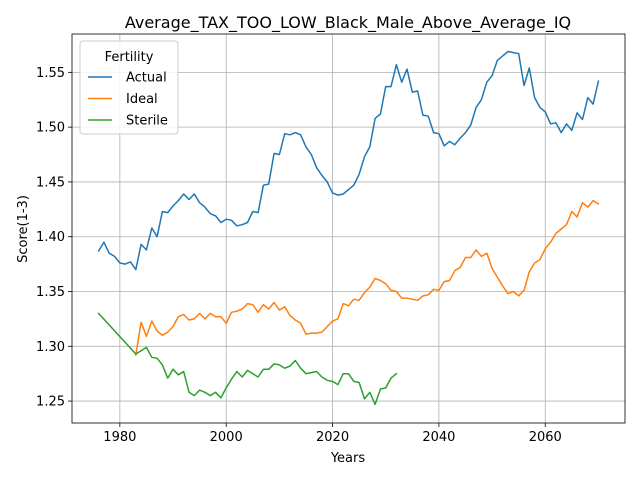  I want to click on legend: Fertility Actual Ideal Sterile, so click(129, 87).